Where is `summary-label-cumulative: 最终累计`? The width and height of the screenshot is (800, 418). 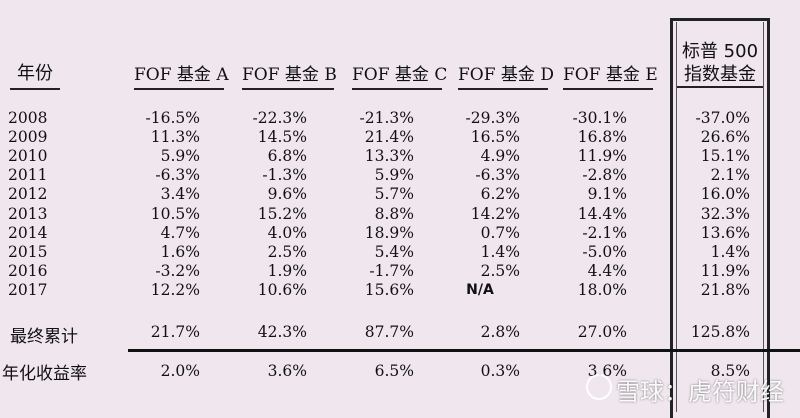
summary-label-cumulative: 最终累计 is located at coordinates (44, 337).